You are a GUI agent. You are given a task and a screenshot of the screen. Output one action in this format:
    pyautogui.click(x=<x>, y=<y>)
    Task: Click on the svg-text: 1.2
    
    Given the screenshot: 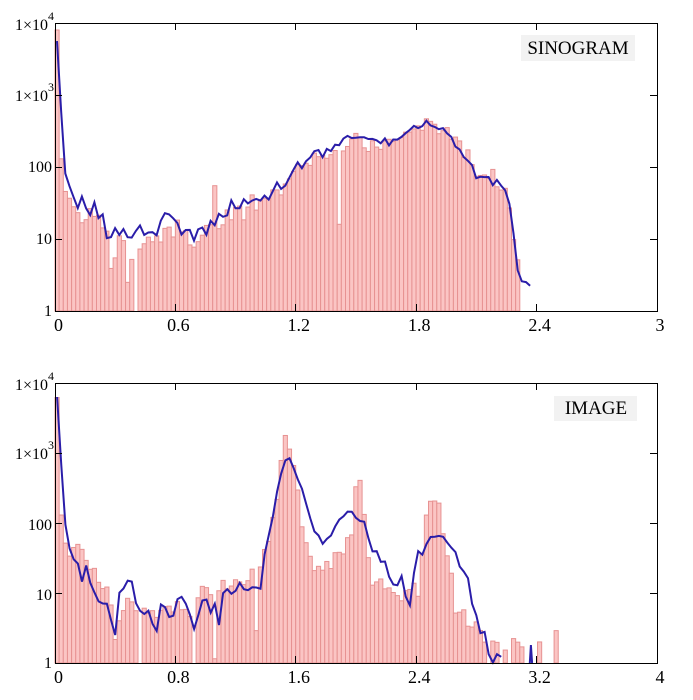 What is the action you would take?
    pyautogui.click(x=299, y=325)
    